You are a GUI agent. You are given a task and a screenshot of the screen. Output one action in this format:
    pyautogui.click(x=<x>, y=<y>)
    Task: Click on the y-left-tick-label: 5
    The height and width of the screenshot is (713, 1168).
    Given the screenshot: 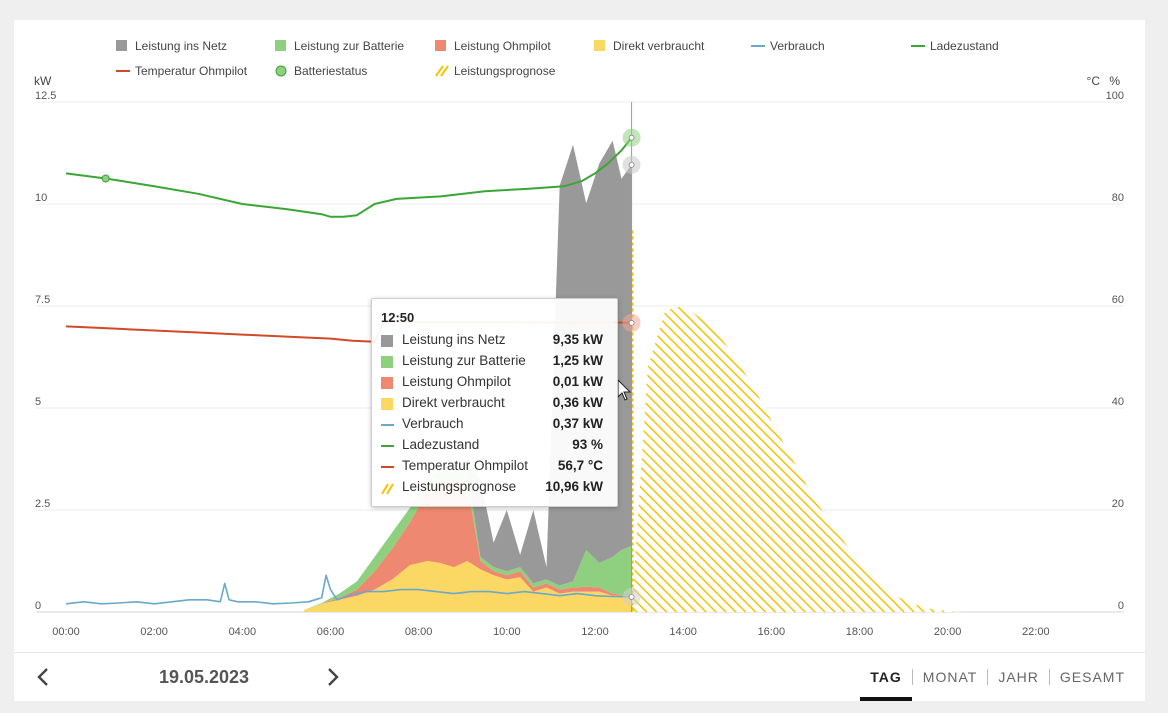 What is the action you would take?
    pyautogui.click(x=38, y=402)
    